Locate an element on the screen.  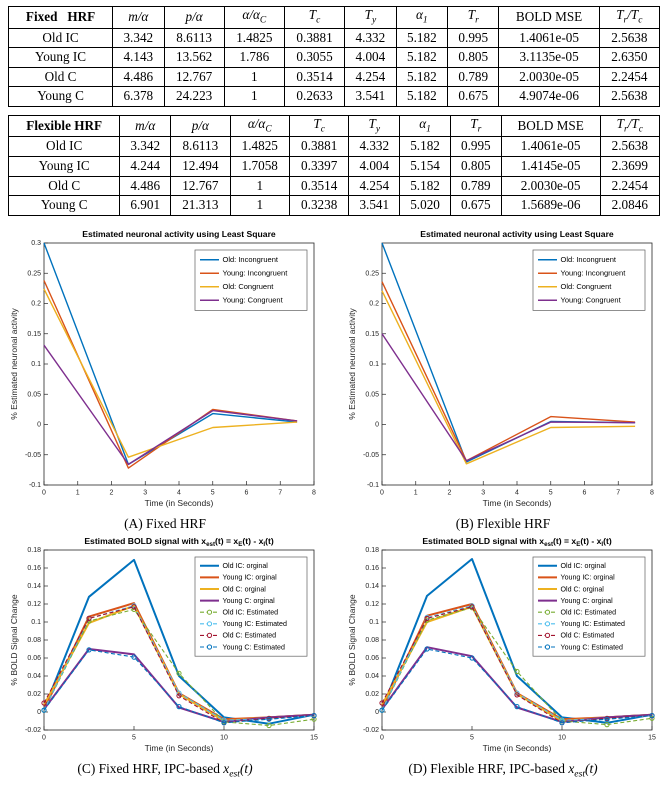
svg-text: Old: Incongruent is located at coordinates (251, 259).